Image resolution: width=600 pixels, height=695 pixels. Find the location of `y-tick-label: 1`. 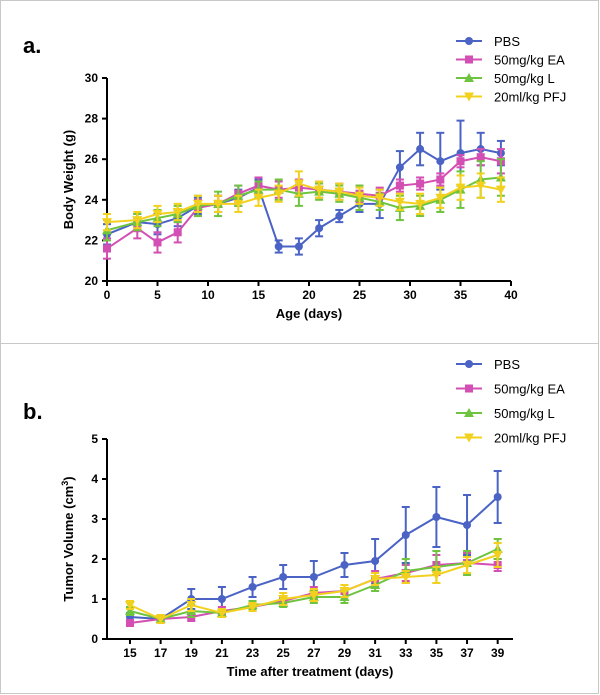

y-tick-label: 1 is located at coordinates (94, 599).